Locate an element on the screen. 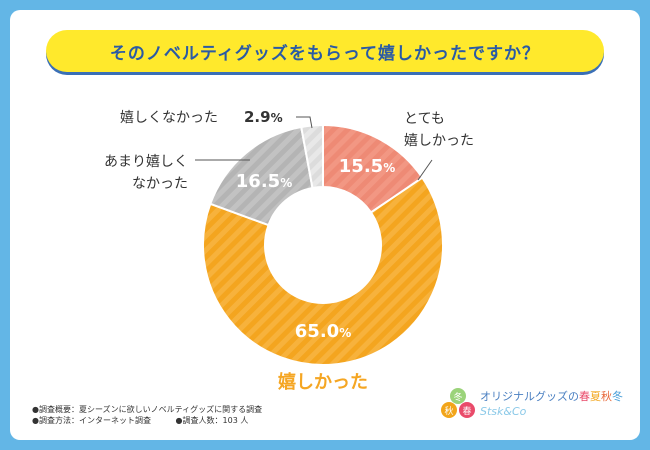  brand-logo: 冬 秋 春 オリジナルグッズの春夏秋冬 Stsk&Co is located at coordinates (533, 406).